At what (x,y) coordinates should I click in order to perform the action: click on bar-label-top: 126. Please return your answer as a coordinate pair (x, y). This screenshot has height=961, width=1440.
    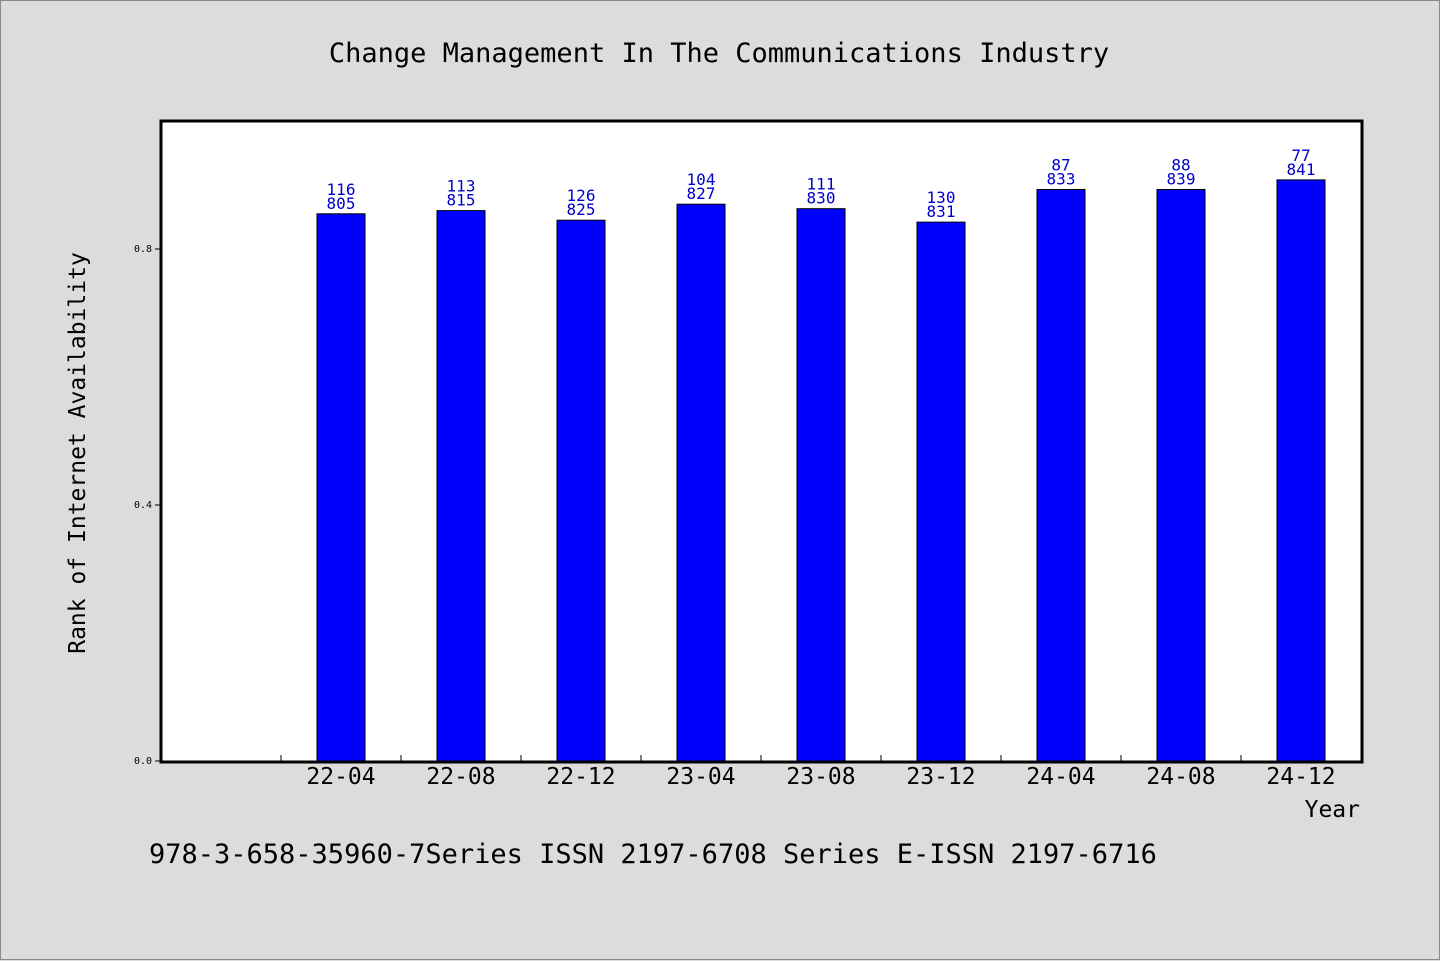
    Looking at the image, I should click on (581, 195).